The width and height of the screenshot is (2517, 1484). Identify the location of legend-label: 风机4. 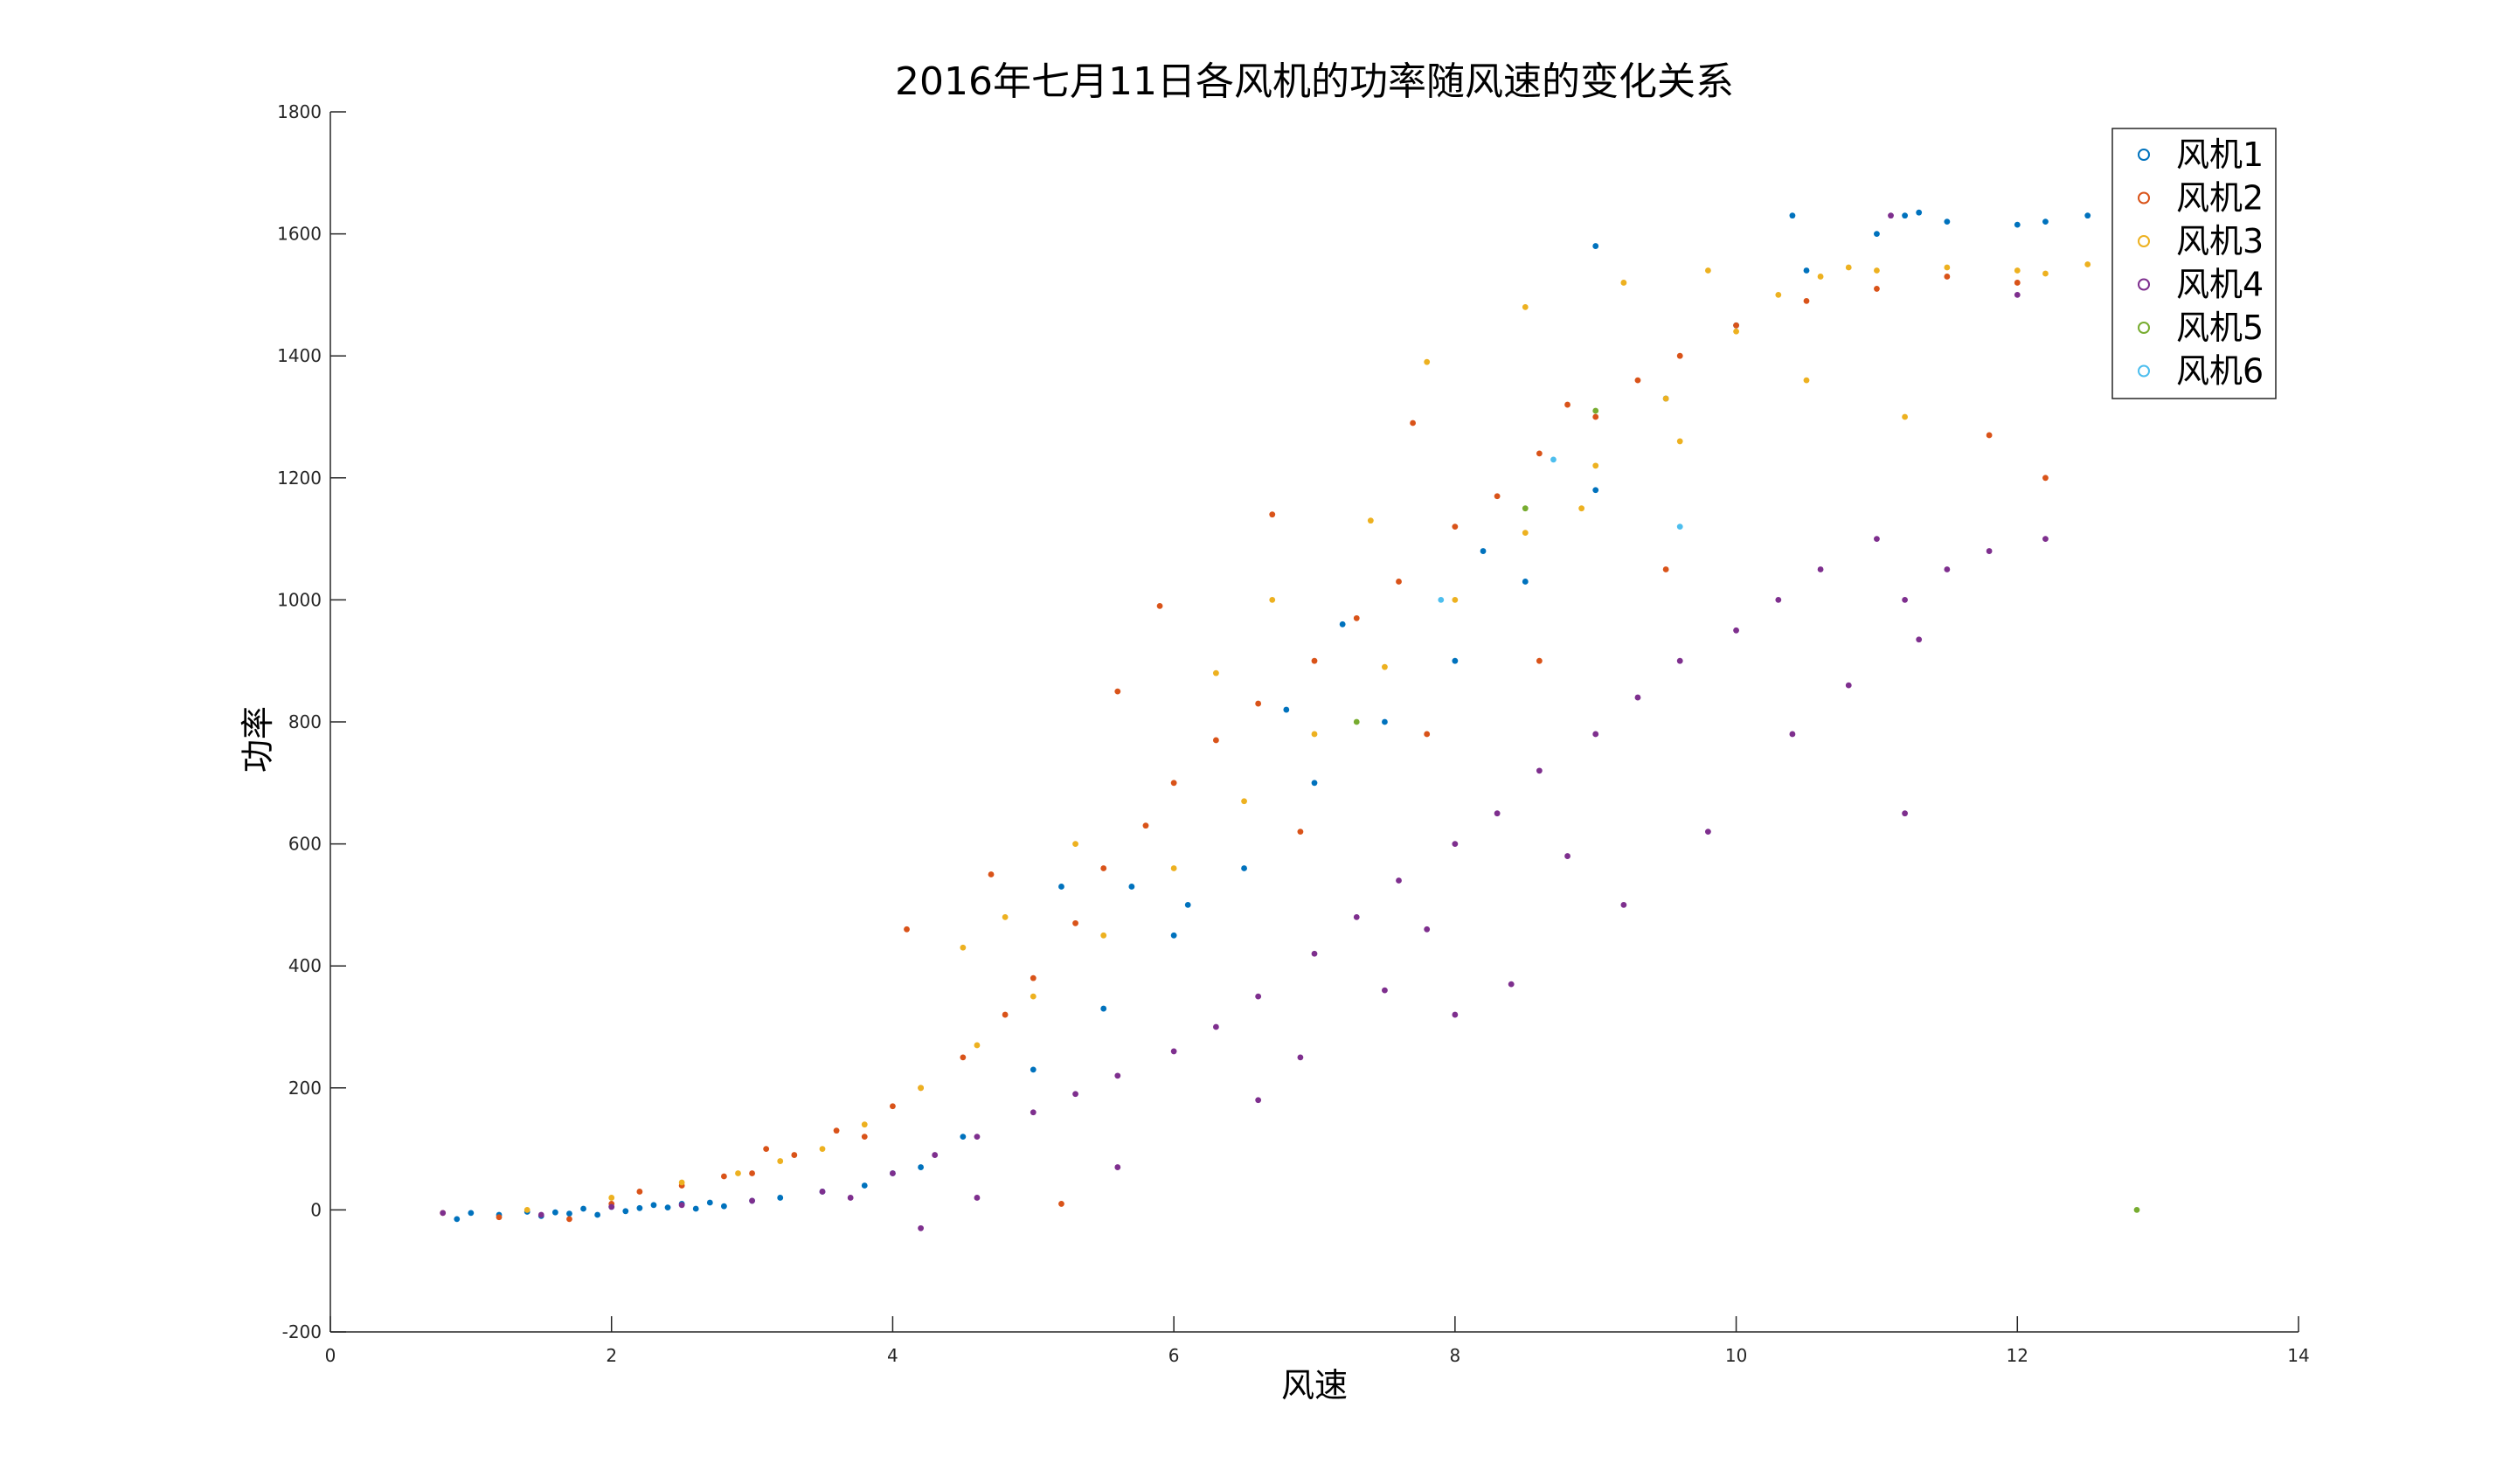
(2220, 285).